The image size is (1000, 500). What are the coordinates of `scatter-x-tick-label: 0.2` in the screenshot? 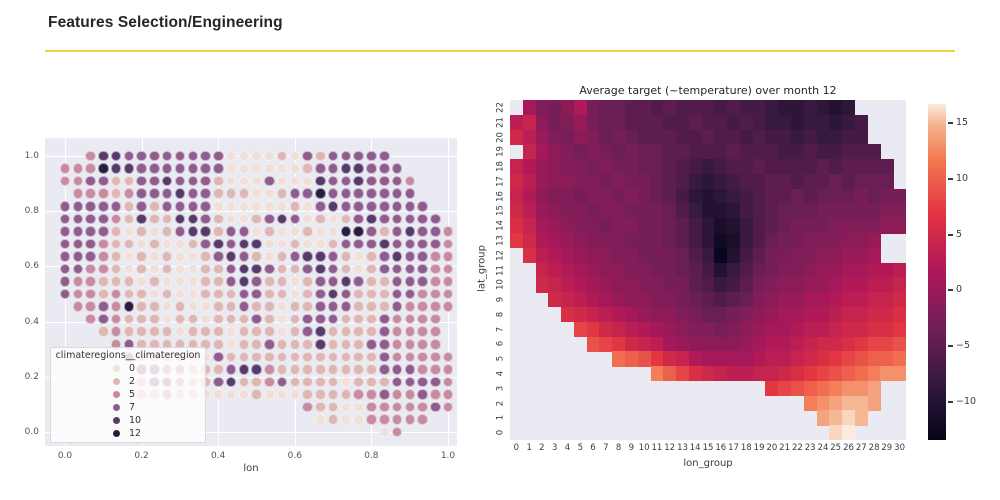 It's located at (141, 456).